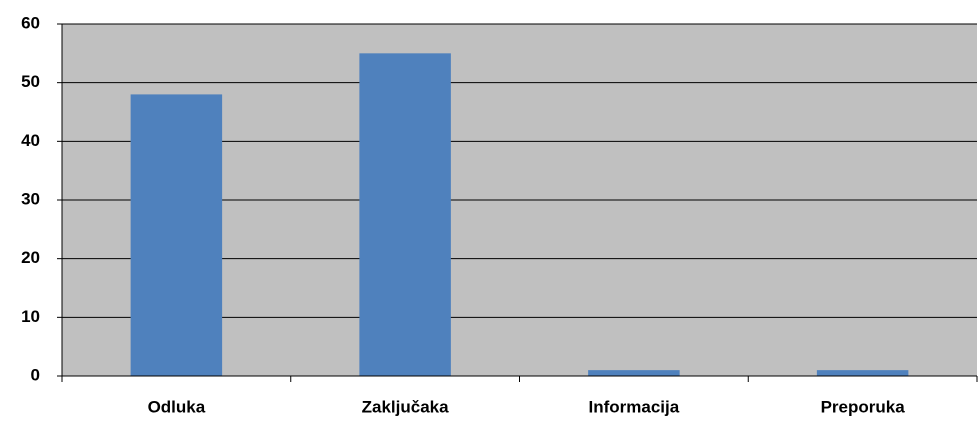  Describe the element at coordinates (30, 257) in the screenshot. I see `y-tick-label: 20` at that location.